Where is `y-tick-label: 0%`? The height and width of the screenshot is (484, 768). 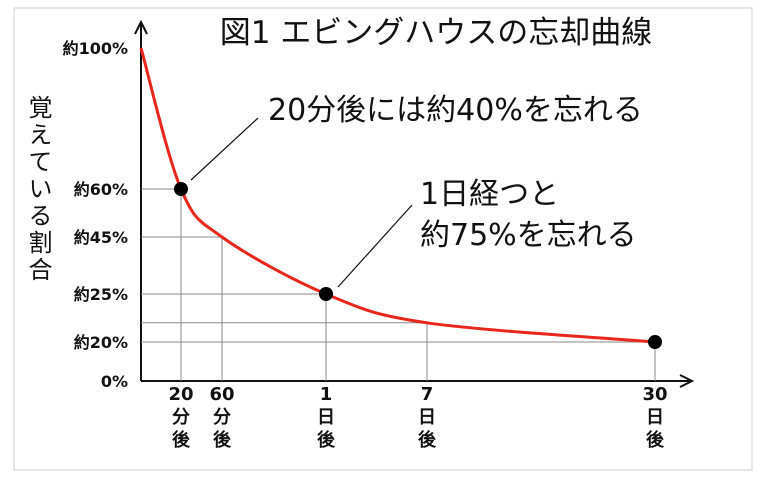
y-tick-label: 0% is located at coordinates (114, 381).